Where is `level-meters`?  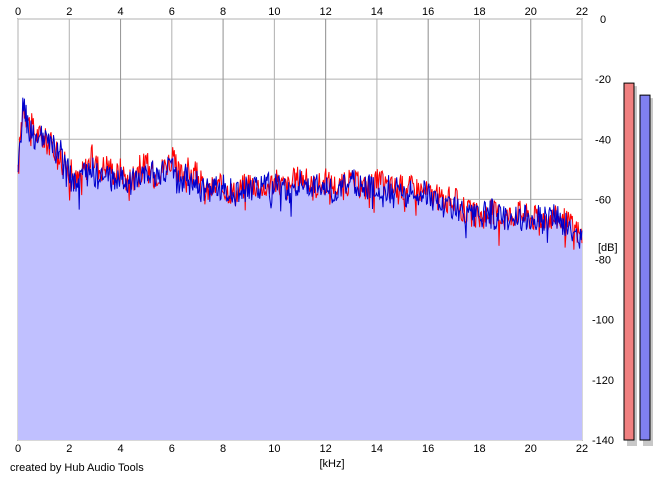 level-meters is located at coordinates (638, 264).